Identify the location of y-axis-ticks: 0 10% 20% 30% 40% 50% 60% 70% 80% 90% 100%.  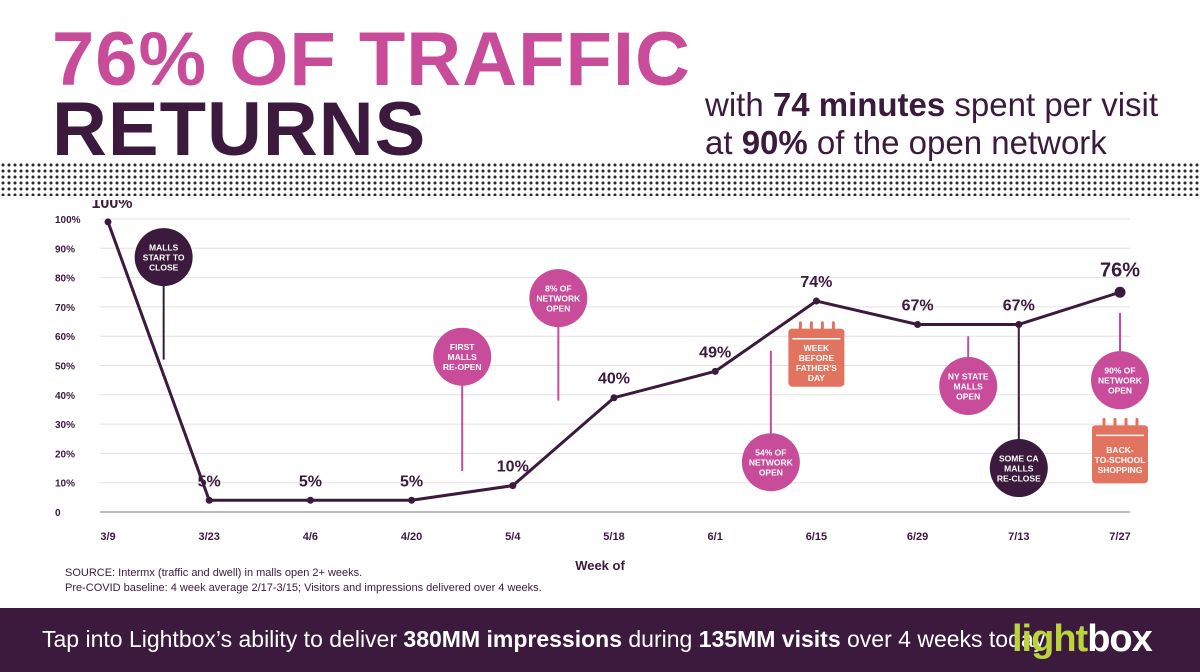
(68, 367).